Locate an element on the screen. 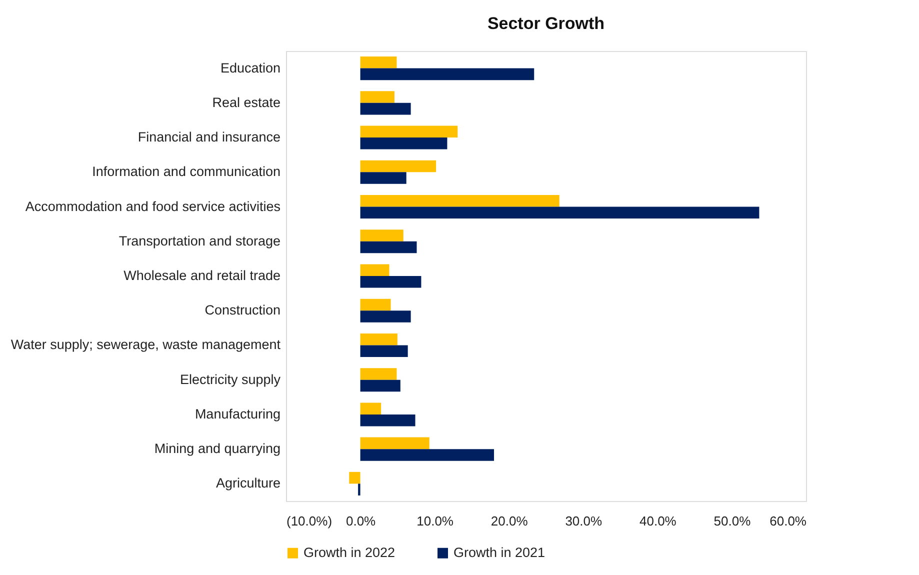 This screenshot has height=575, width=919. y-tick-label: Financial and insurance is located at coordinates (209, 137).